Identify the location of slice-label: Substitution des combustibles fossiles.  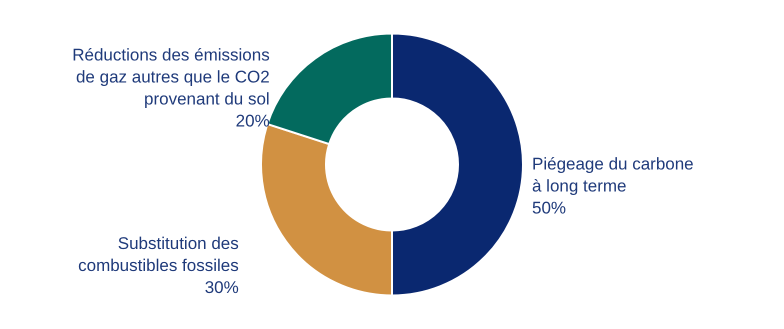
(158, 254).